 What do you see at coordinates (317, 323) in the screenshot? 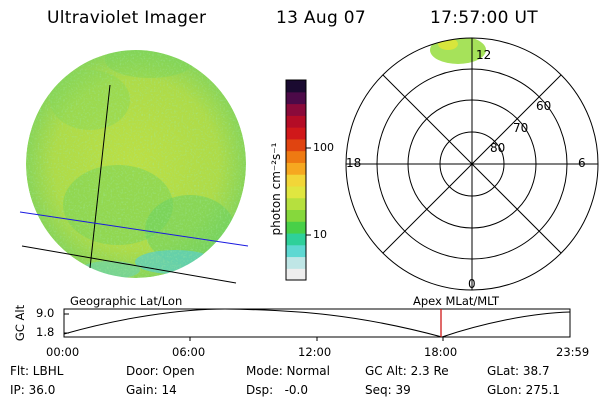
I see `altitude-curve` at bounding box center [317, 323].